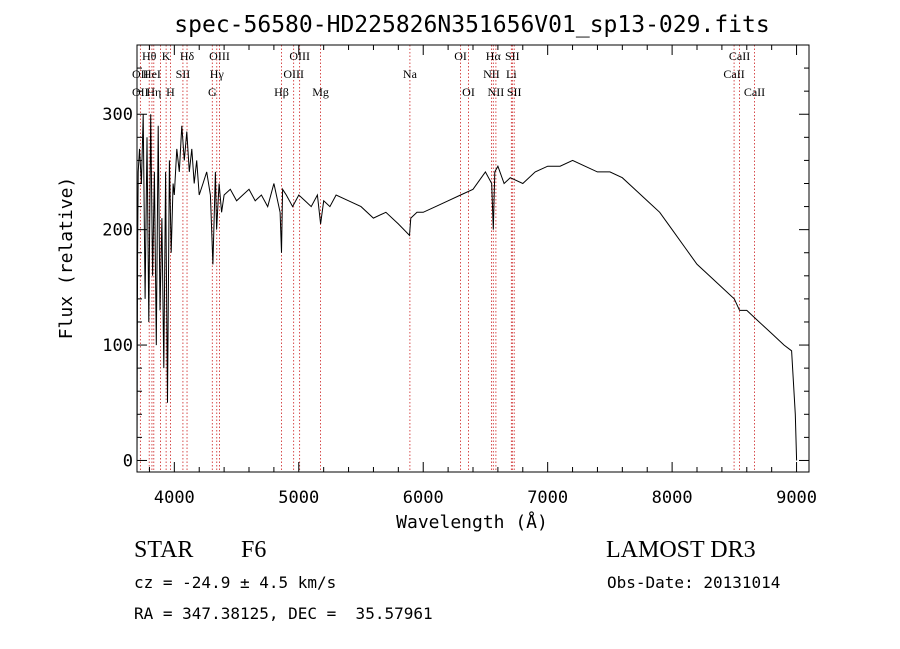  What do you see at coordinates (254, 550) in the screenshot?
I see `subclass: F6` at bounding box center [254, 550].